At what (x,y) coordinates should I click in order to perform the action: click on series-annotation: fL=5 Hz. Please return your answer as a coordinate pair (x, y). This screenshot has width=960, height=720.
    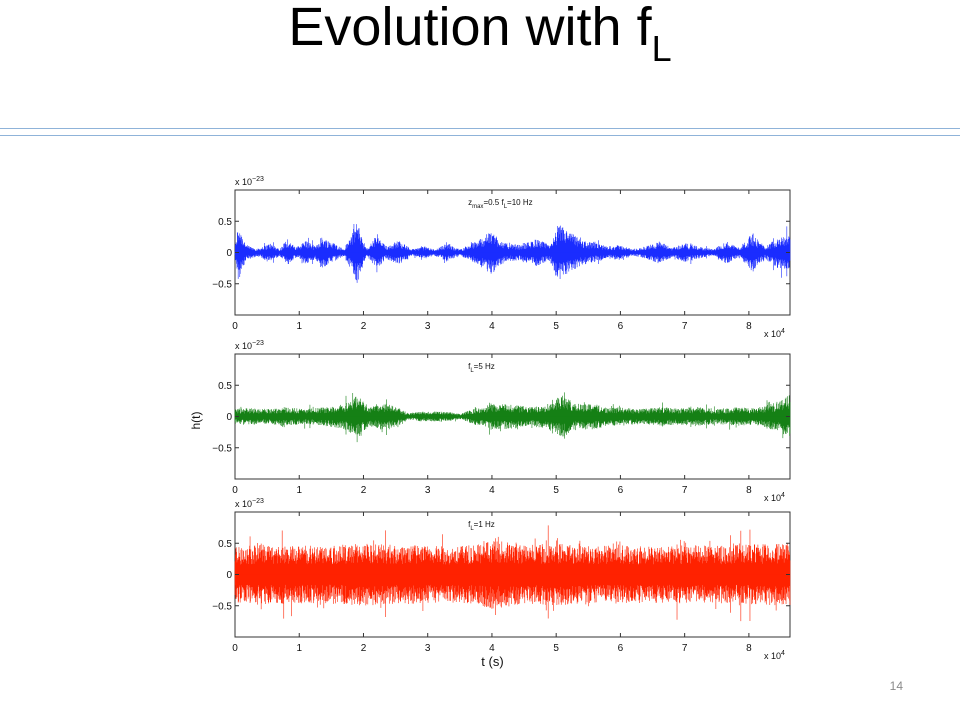
    Looking at the image, I should click on (481, 368).